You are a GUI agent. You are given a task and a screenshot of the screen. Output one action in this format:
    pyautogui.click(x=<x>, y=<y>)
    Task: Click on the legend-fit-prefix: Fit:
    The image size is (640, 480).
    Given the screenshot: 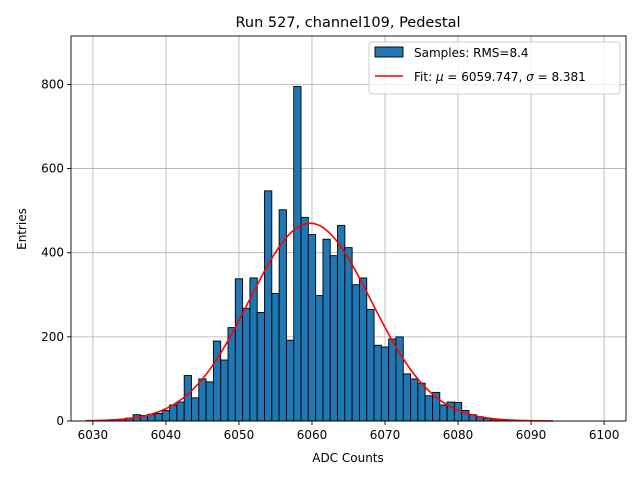 What is the action you would take?
    pyautogui.click(x=425, y=77)
    